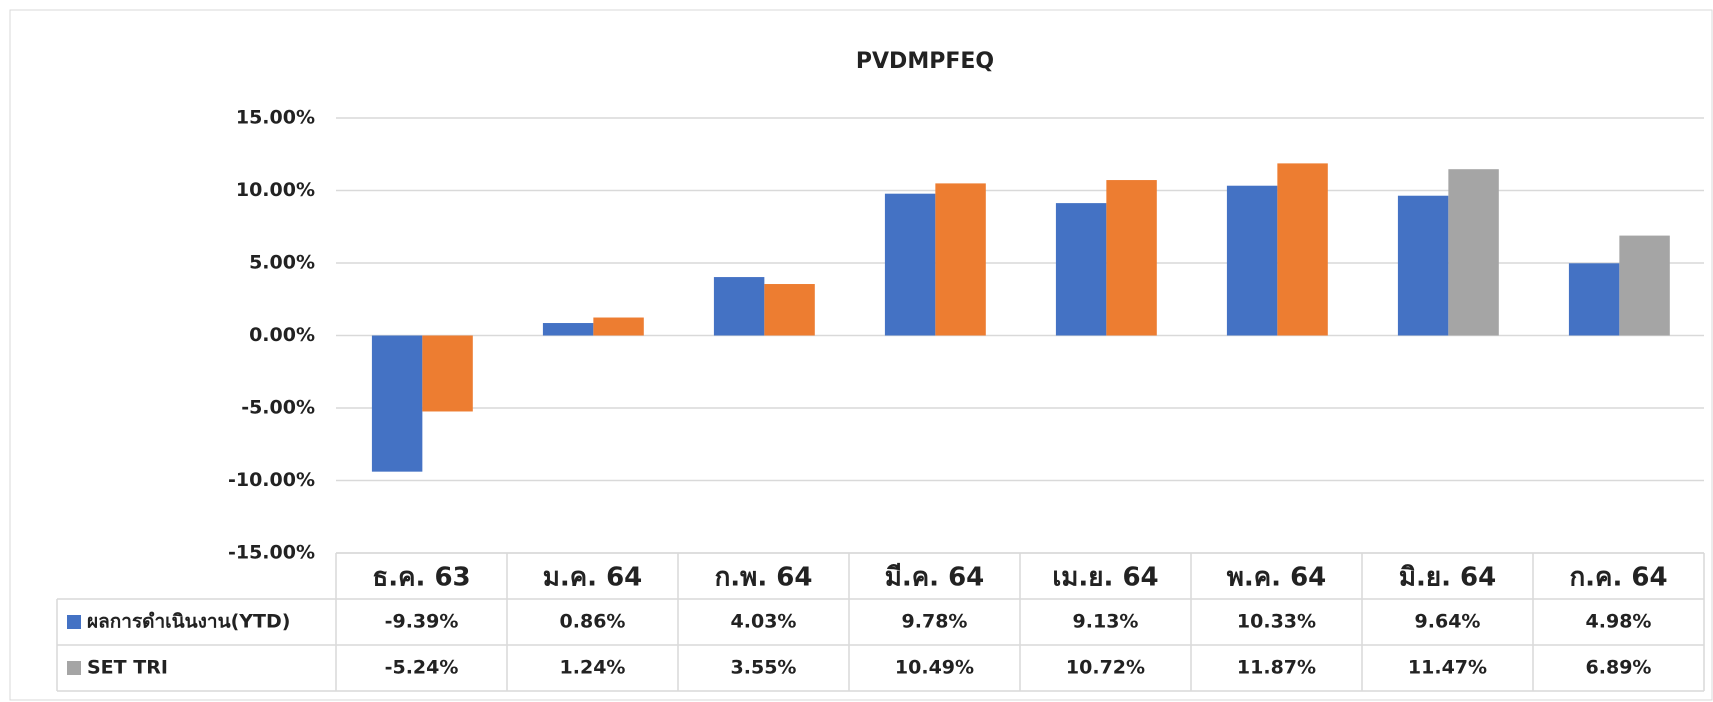  I want to click on data-label: 11.87%, so click(1276, 668).